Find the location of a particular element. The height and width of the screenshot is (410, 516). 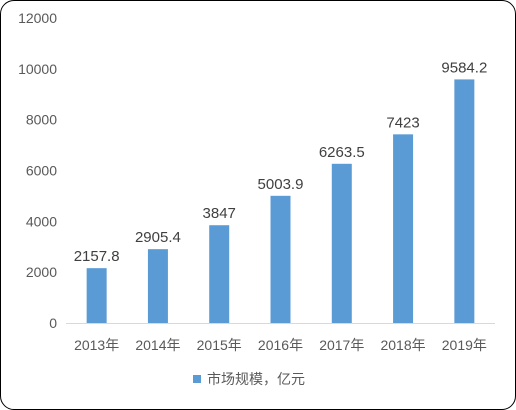

x-axis-ticks: 2013年 2014年 2015年 2016年 2017年 2018年 2019年 is located at coordinates (280, 345).